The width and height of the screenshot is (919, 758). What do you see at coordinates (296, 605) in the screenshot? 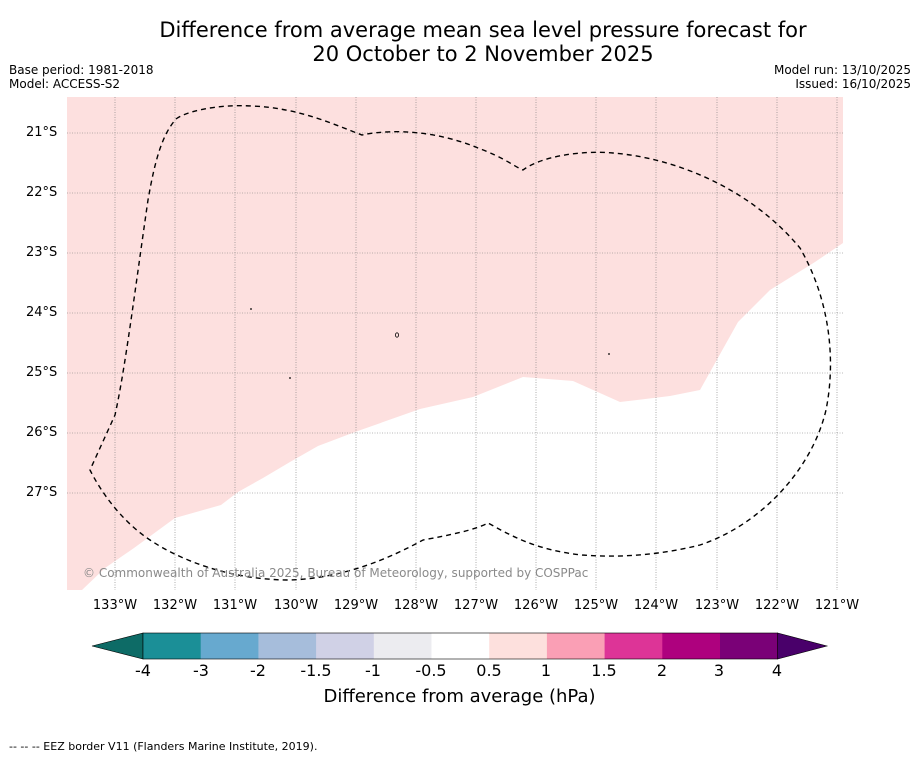
I see `lon-label: 130°W` at bounding box center [296, 605].